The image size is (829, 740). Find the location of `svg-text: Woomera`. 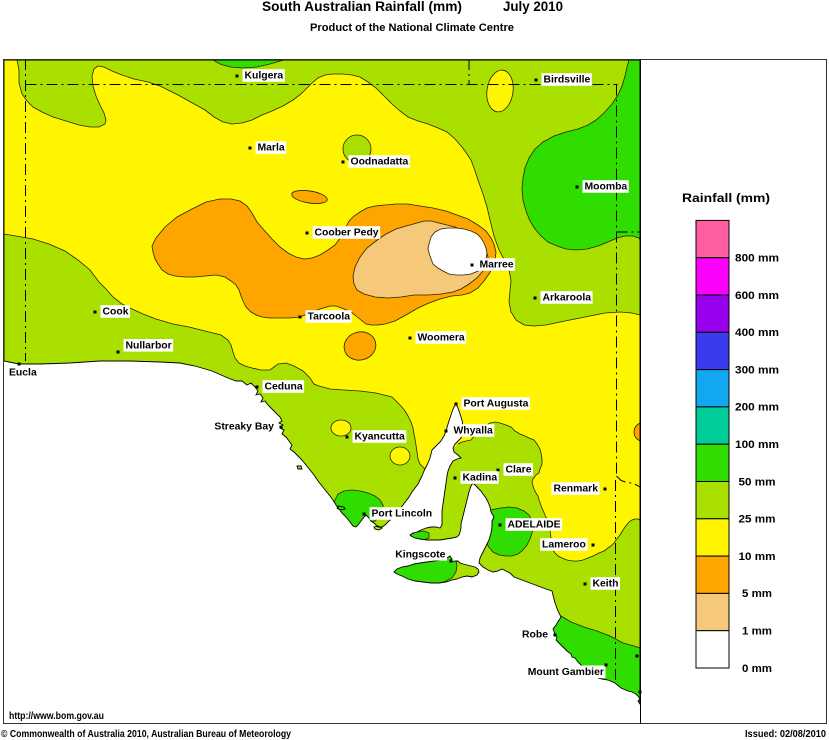

svg-text: Woomera is located at coordinates (441, 338).